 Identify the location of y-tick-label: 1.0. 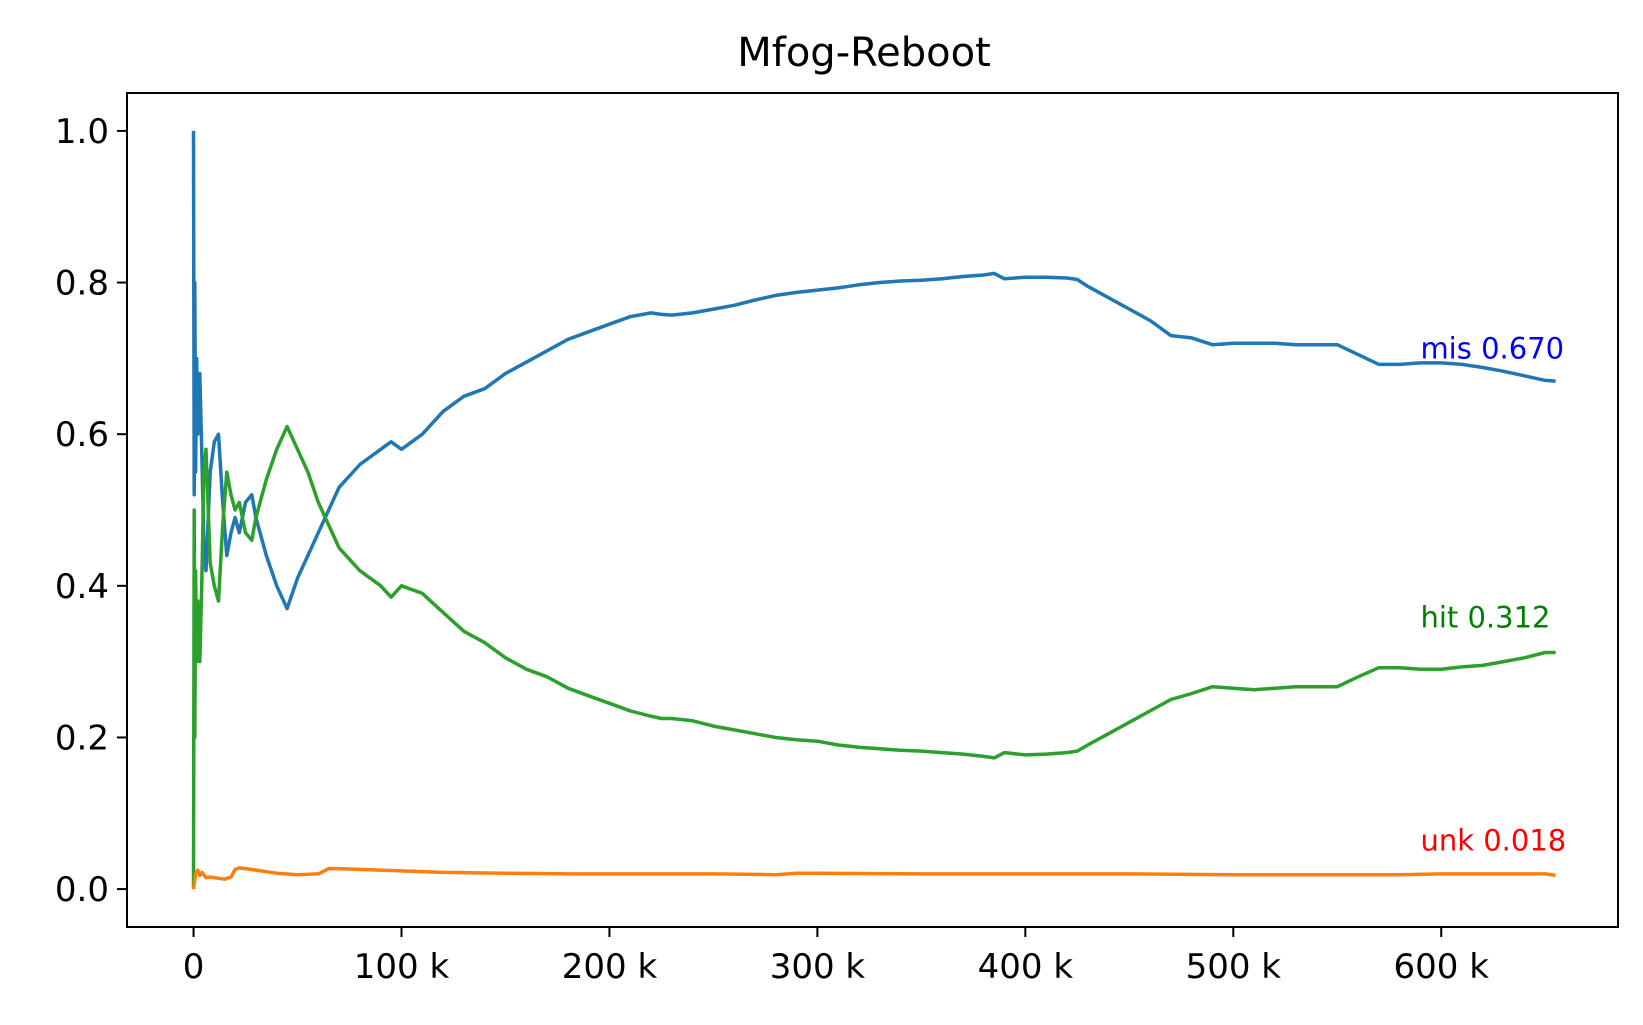
(82, 132).